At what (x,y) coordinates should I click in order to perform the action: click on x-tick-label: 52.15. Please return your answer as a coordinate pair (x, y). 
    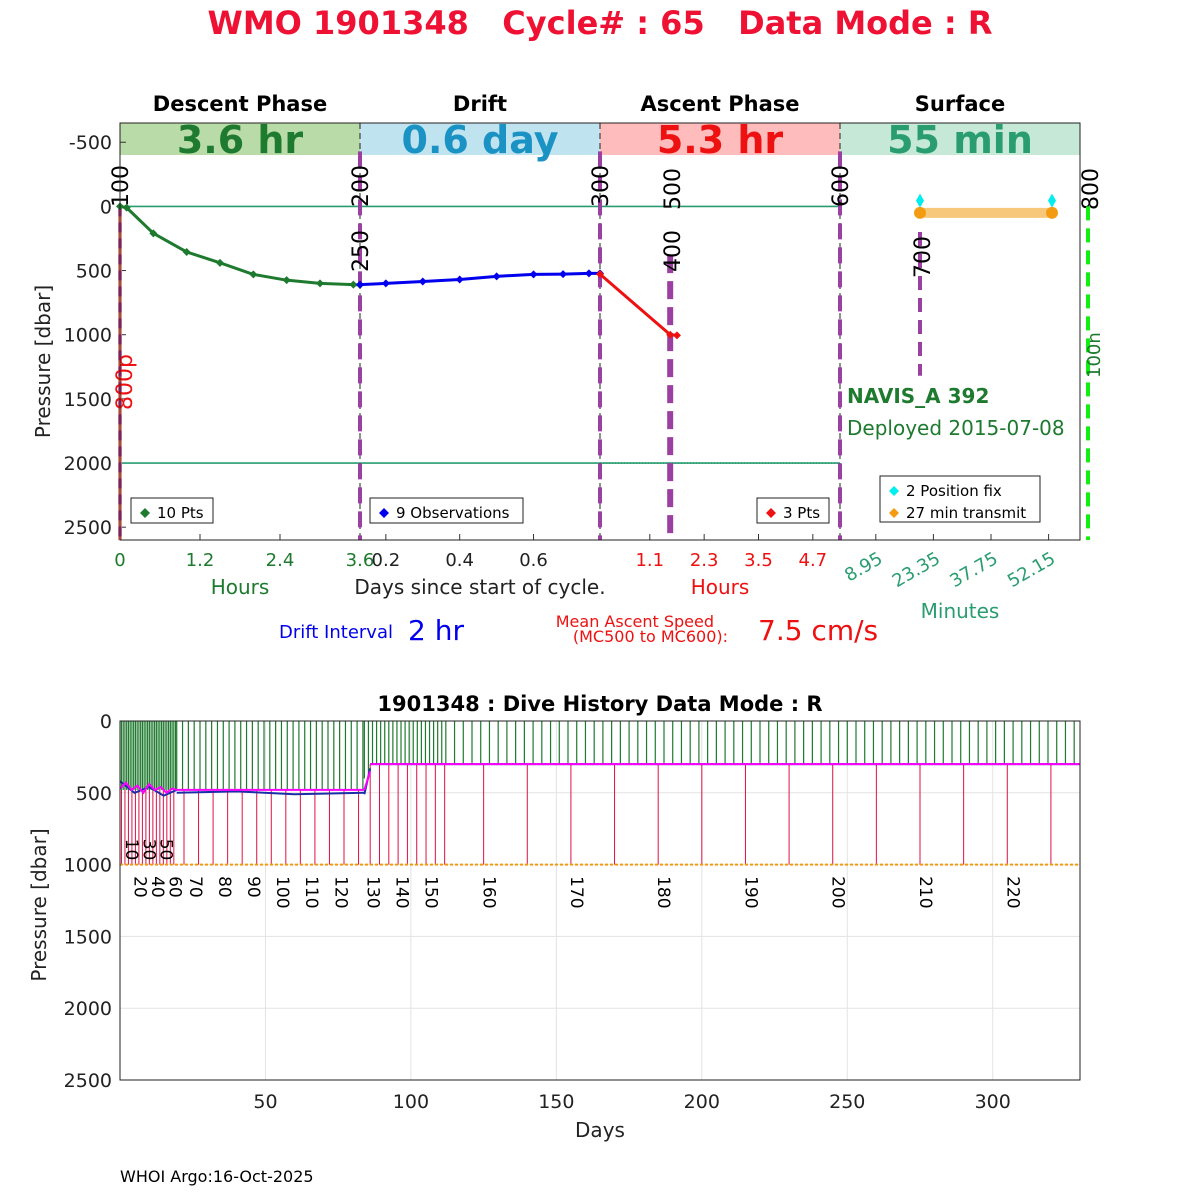
    Looking at the image, I should click on (1031, 570).